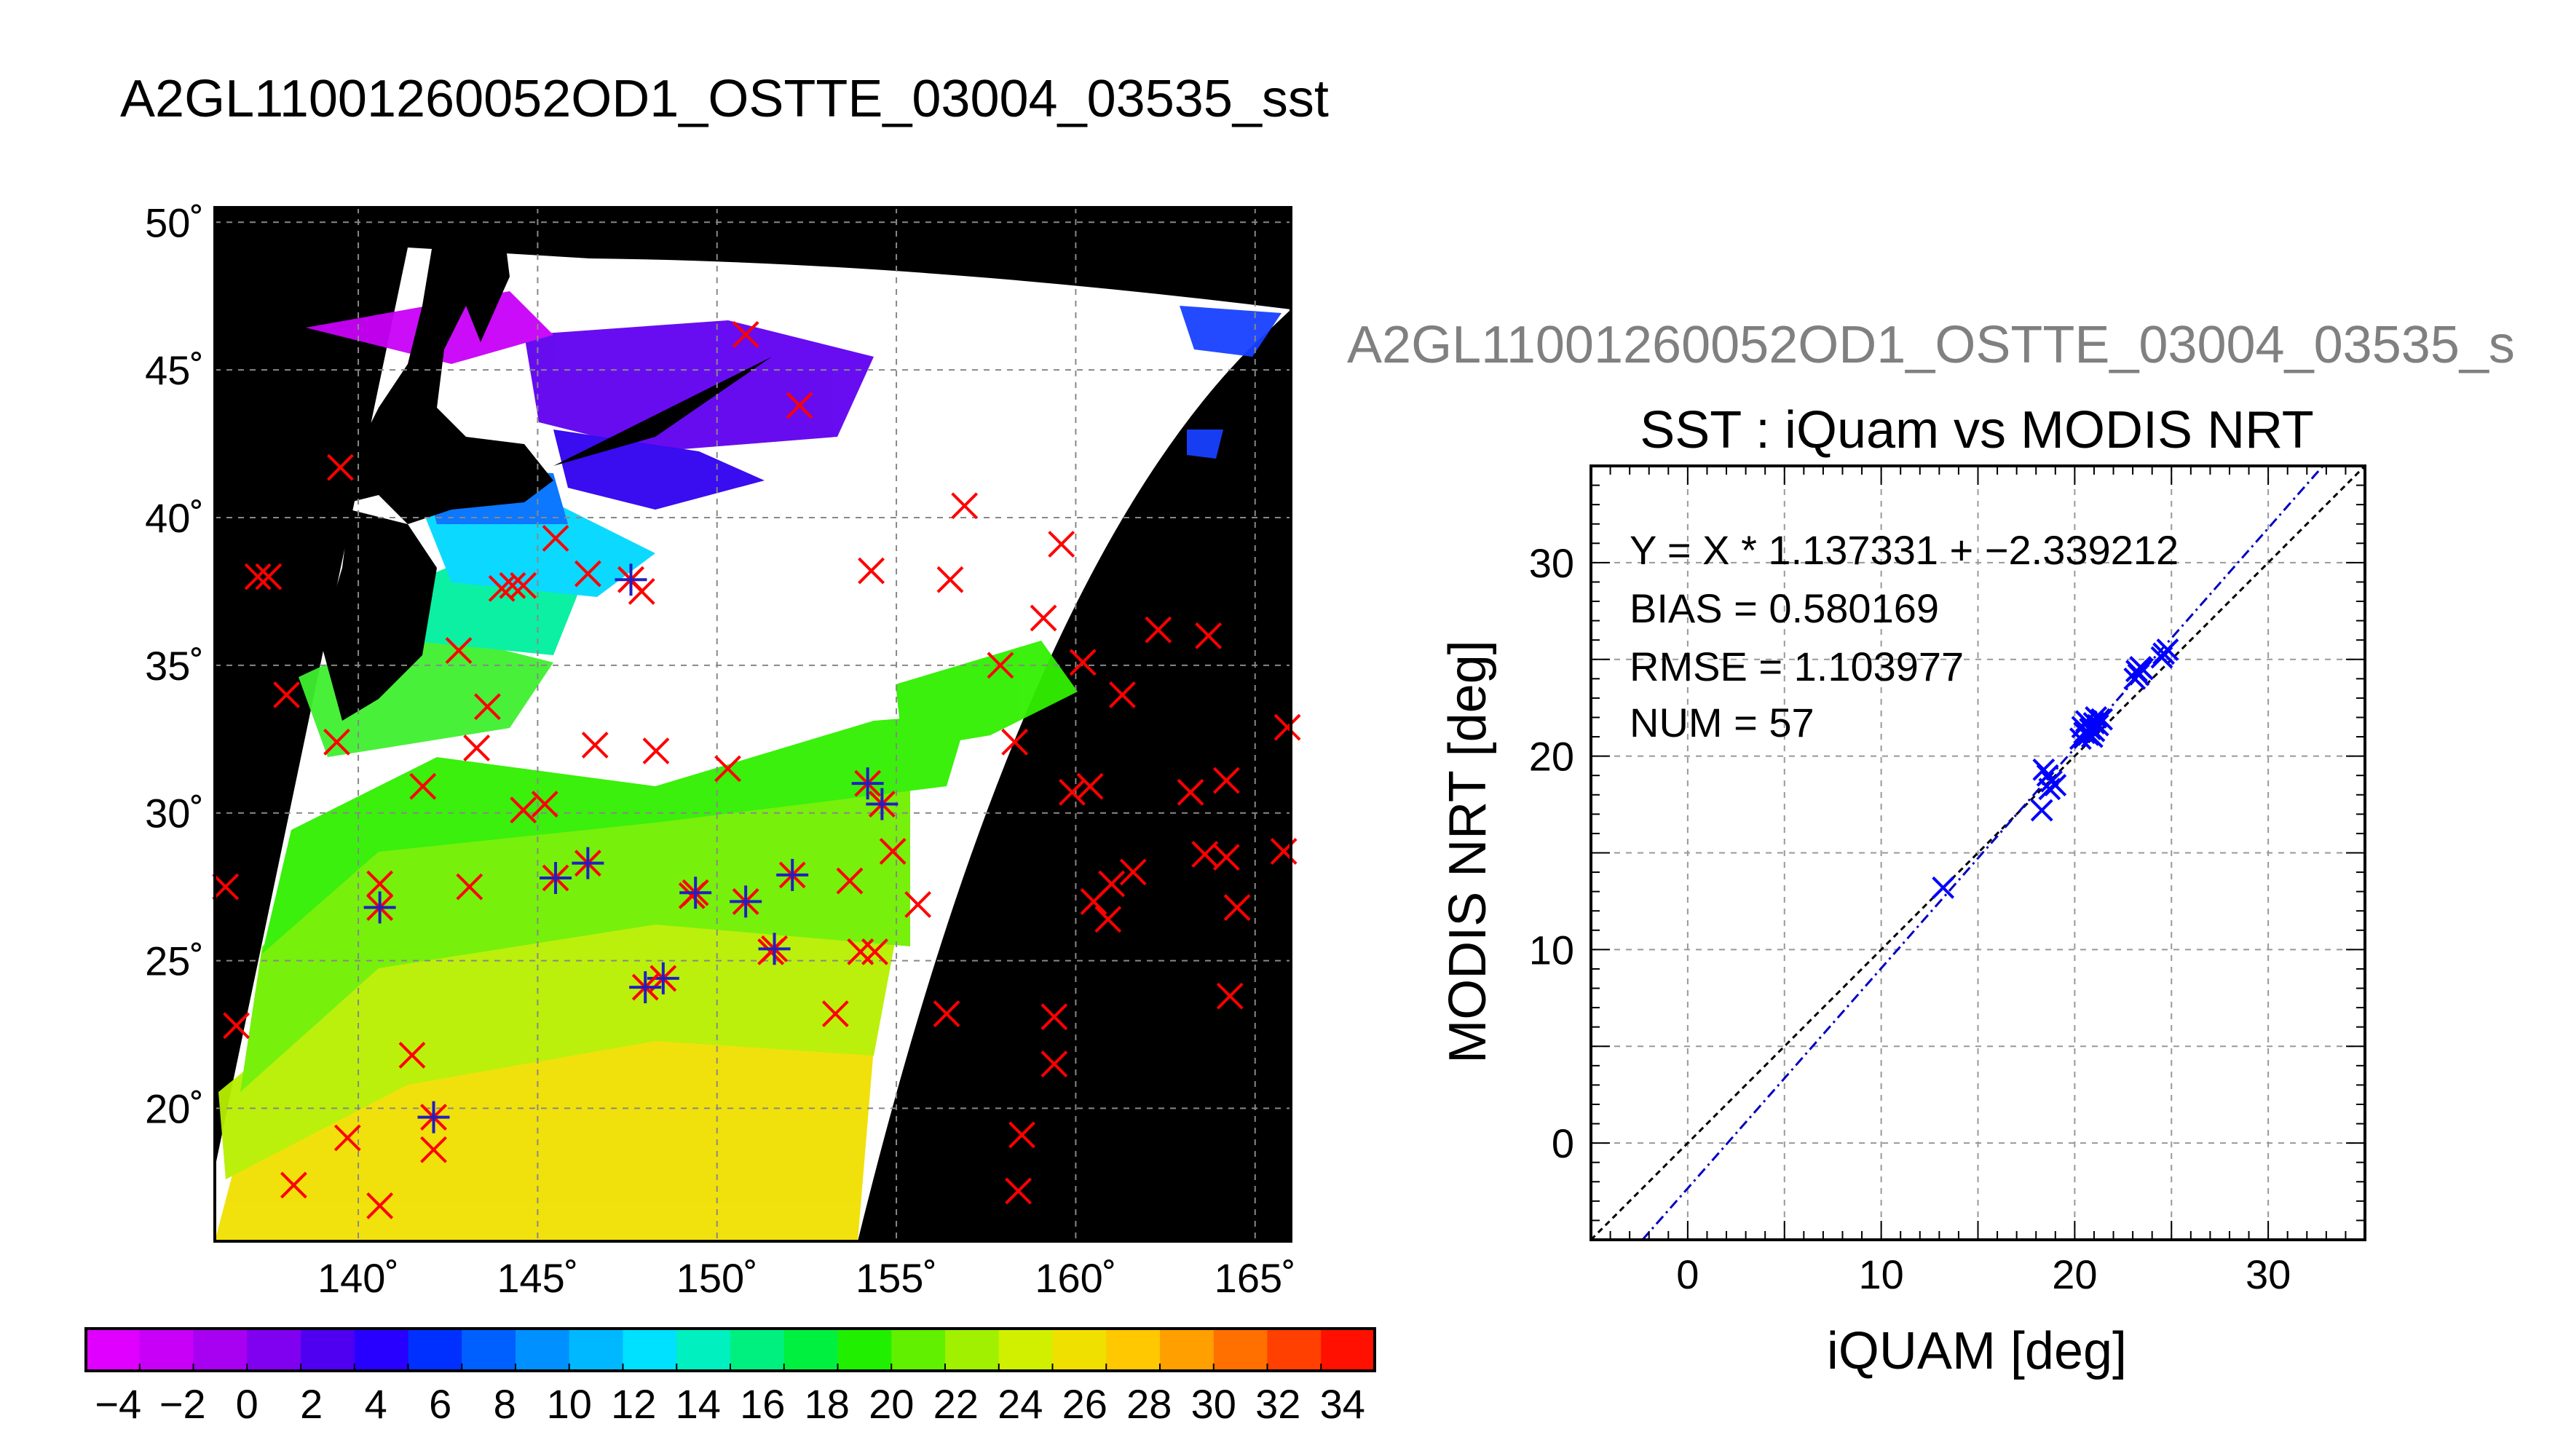  What do you see at coordinates (311, 1404) in the screenshot?
I see `colorbar-tick-label: 2` at bounding box center [311, 1404].